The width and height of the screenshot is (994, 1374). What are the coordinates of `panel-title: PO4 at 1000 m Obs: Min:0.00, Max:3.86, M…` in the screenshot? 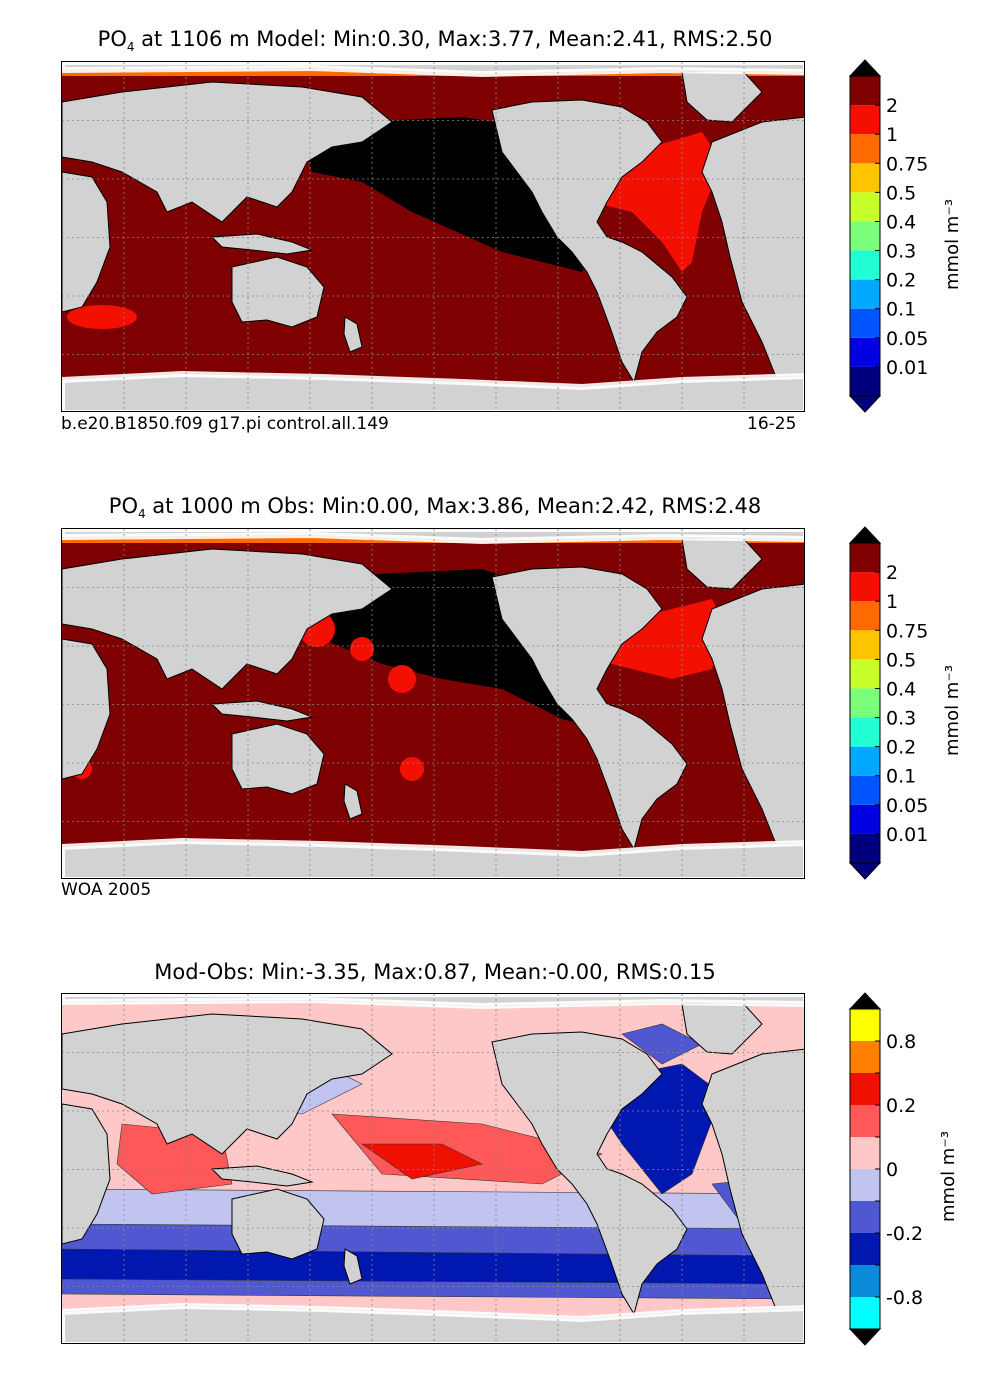 It's located at (435, 508).